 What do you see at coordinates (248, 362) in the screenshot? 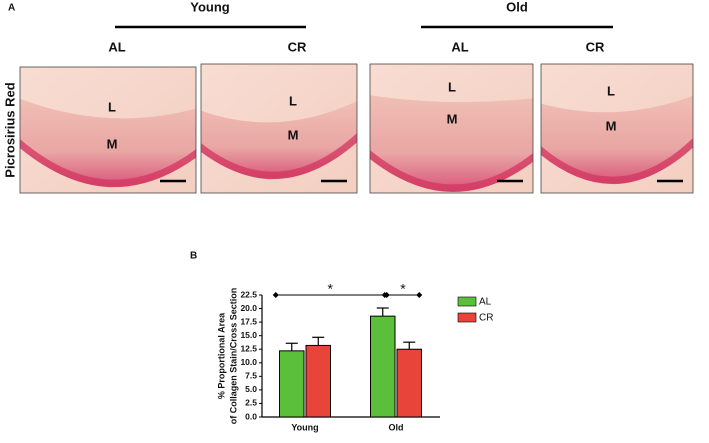
I see `y-tick-label: 10.0` at bounding box center [248, 362].